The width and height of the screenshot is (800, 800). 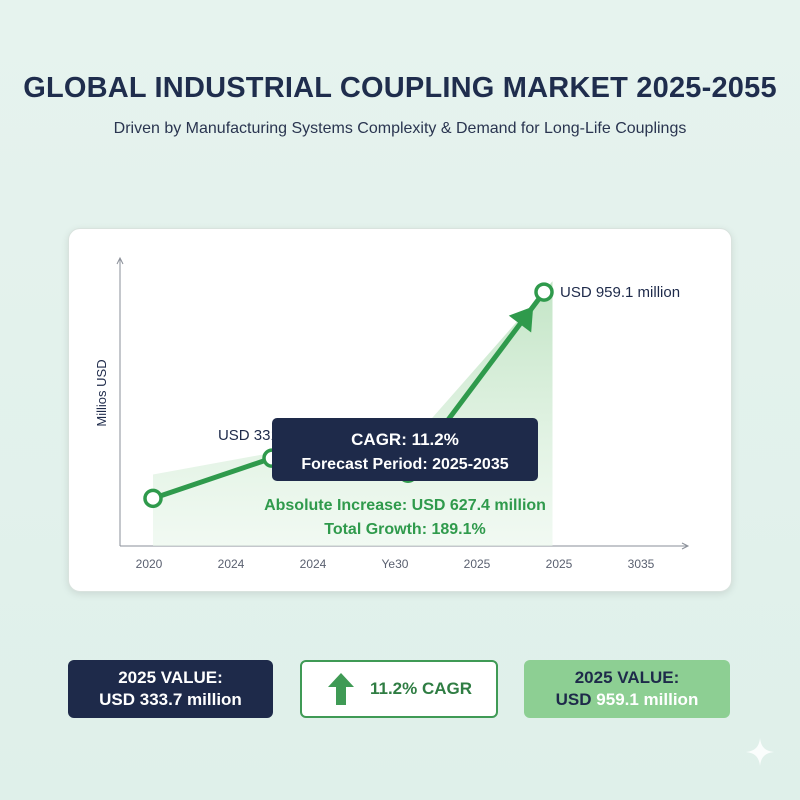 What do you see at coordinates (685, 546) in the screenshot?
I see `x-axis-arrow` at bounding box center [685, 546].